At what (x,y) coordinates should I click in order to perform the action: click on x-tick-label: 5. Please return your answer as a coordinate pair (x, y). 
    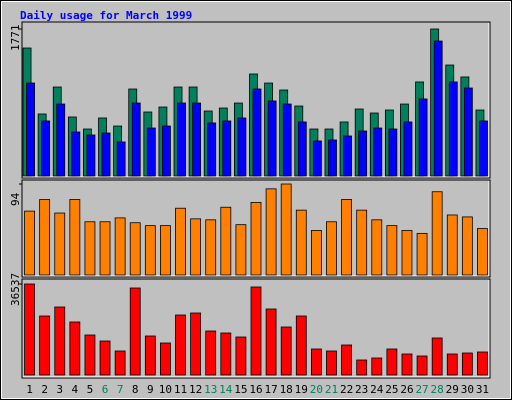
    Looking at the image, I should click on (90, 389).